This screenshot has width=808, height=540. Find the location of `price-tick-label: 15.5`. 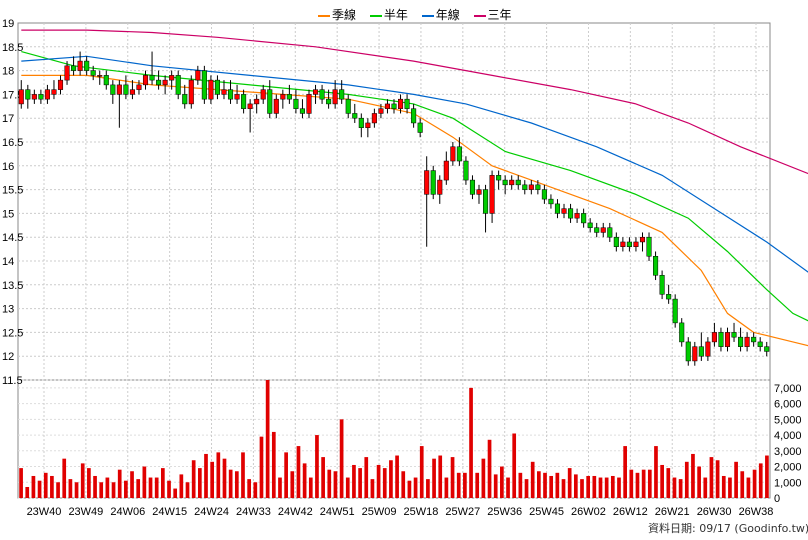

price-tick-label: 15.5 is located at coordinates (12, 191).